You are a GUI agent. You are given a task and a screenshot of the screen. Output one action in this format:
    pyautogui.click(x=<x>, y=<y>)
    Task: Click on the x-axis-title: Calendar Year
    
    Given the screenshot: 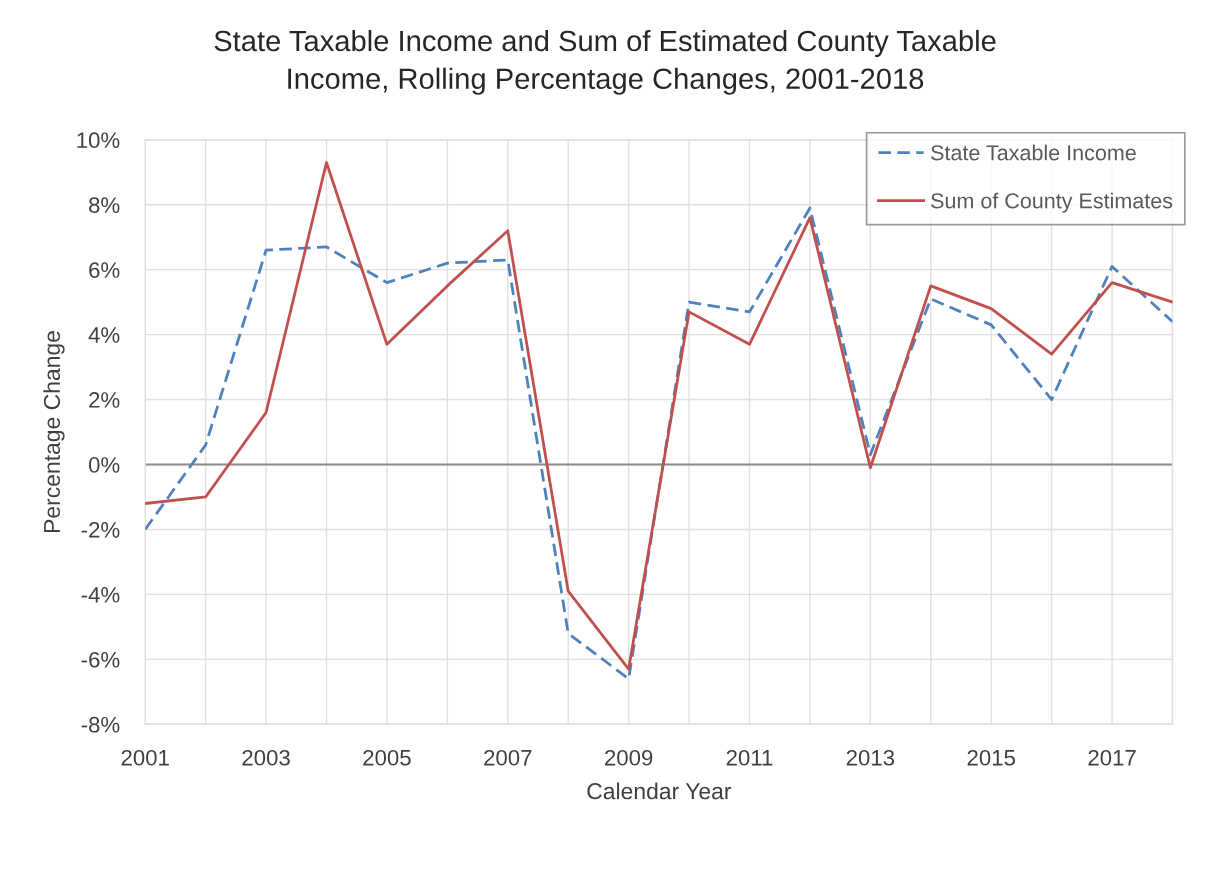 What is the action you would take?
    pyautogui.click(x=659, y=791)
    